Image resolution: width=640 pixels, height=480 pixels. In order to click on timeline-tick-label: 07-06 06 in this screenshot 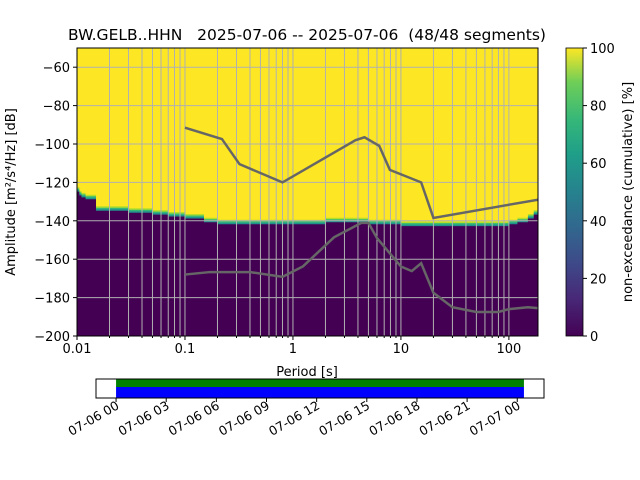, I will do `click(194, 418)`.